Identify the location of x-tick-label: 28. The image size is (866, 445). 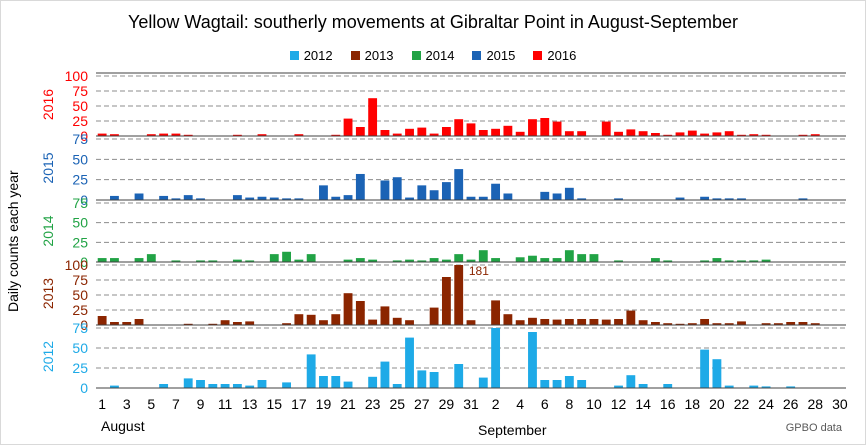
(815, 404).